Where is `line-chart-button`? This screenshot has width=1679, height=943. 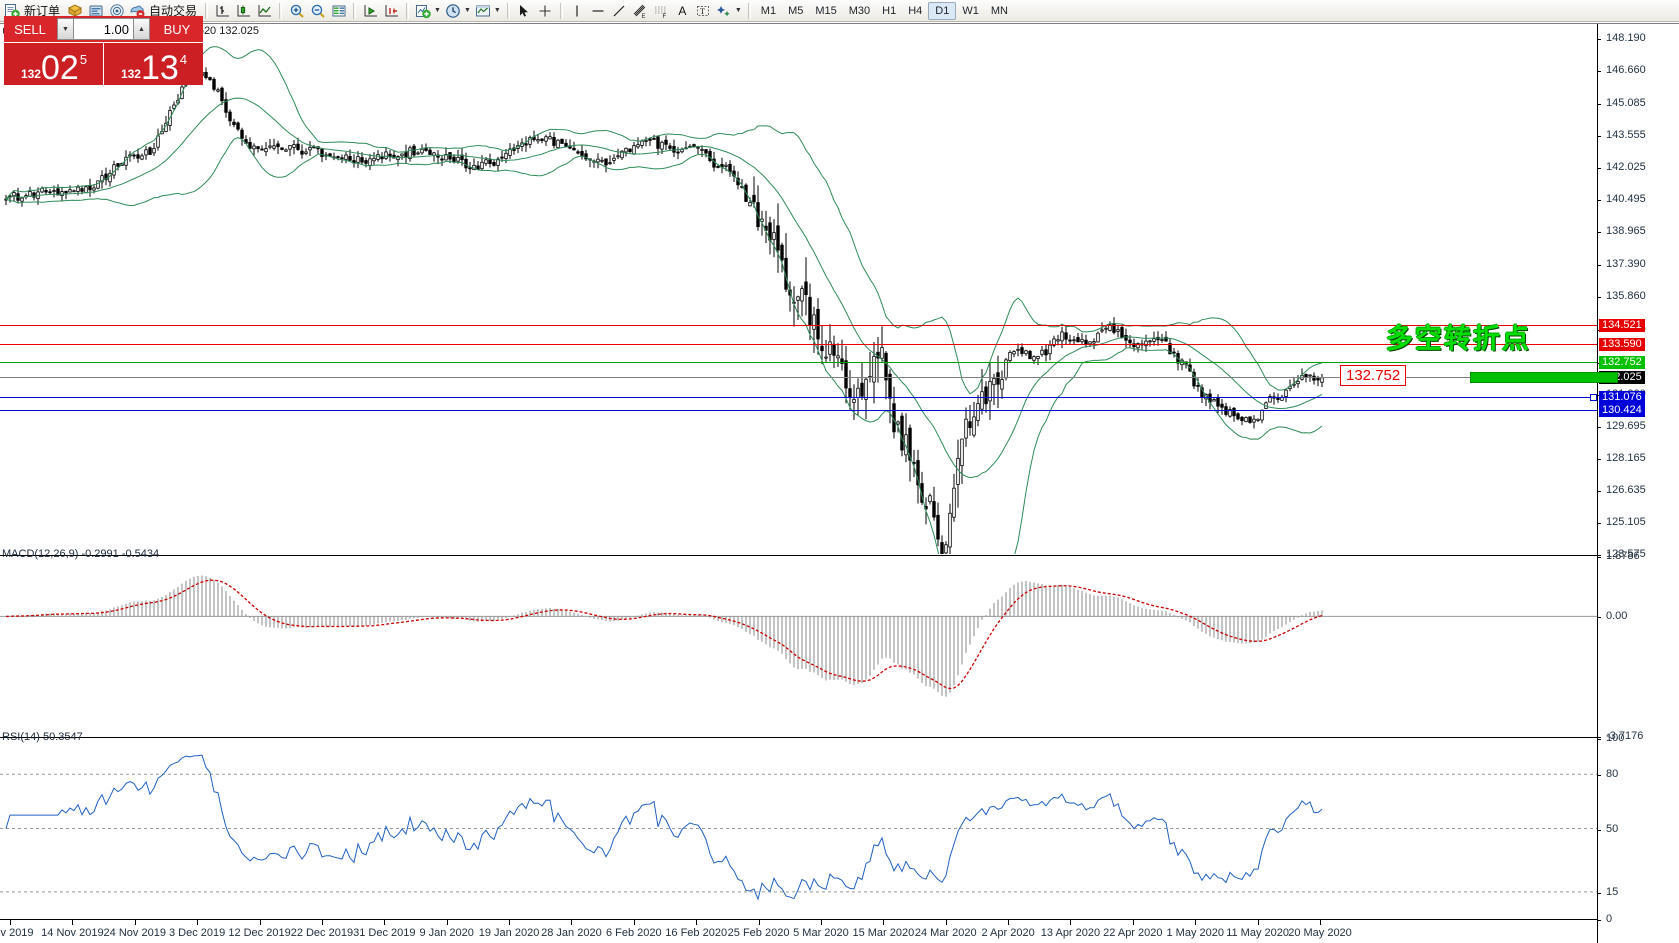
line-chart-button is located at coordinates (264, 11).